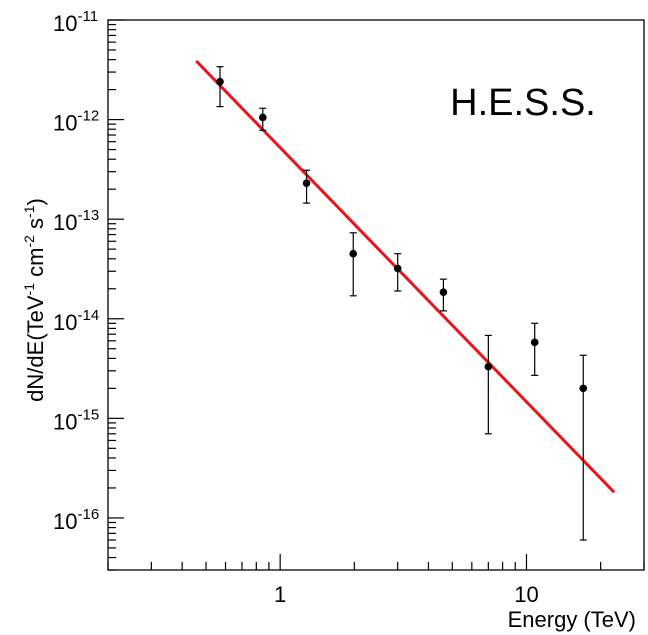  Describe the element at coordinates (523, 103) in the screenshot. I see `experiment-label: H.E.S.S.` at that location.